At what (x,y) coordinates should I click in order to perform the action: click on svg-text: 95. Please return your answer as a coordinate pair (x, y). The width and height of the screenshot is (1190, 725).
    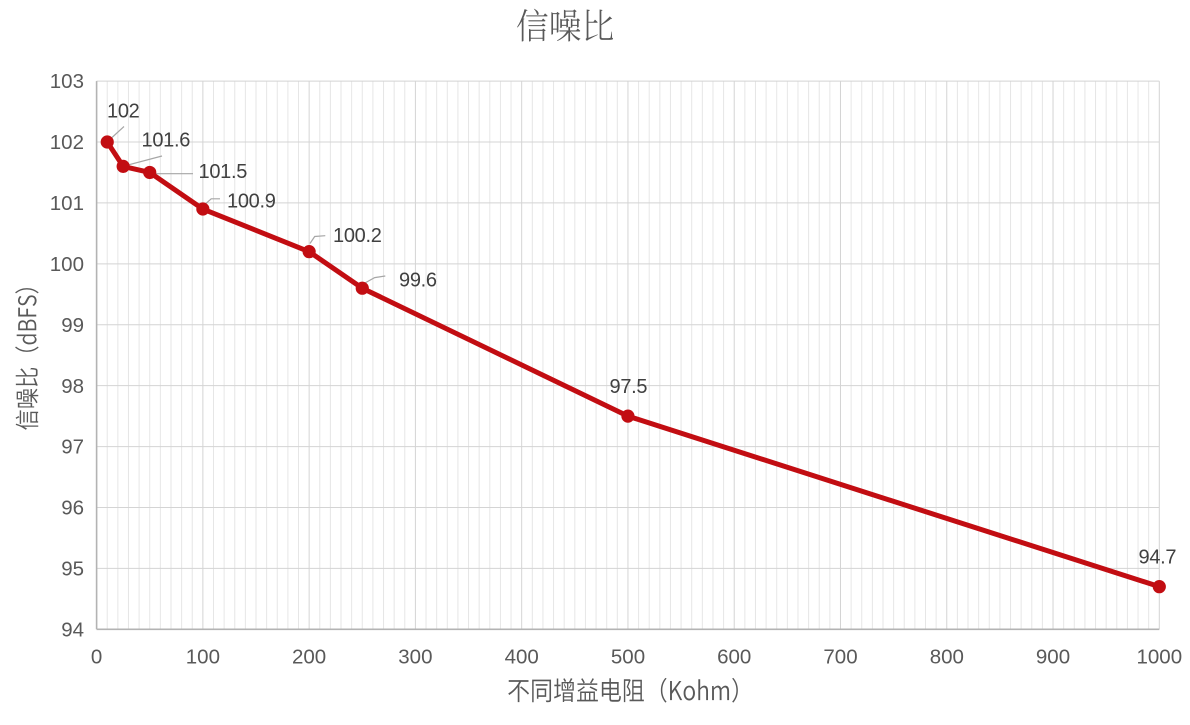
    Looking at the image, I should click on (72, 569).